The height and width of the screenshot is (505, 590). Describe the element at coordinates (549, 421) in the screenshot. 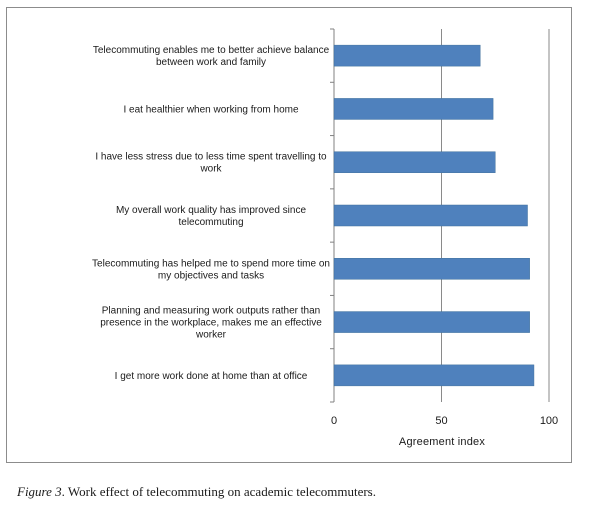

I see `x-tick-label-100: 100` at that location.